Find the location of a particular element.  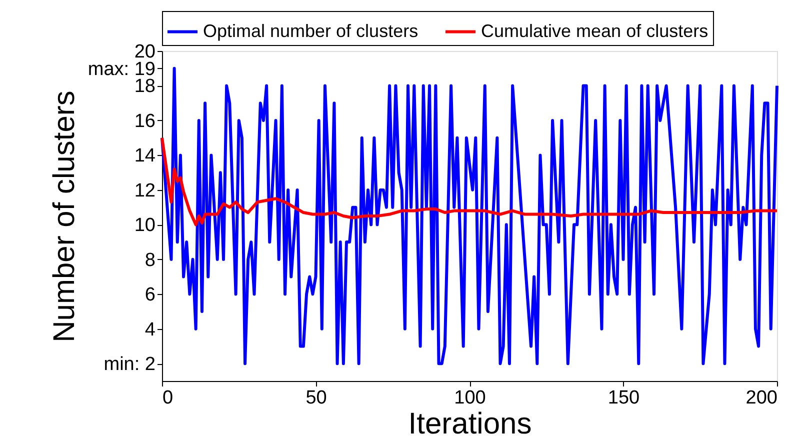

x-axis-title: Iterations is located at coordinates (470, 424).